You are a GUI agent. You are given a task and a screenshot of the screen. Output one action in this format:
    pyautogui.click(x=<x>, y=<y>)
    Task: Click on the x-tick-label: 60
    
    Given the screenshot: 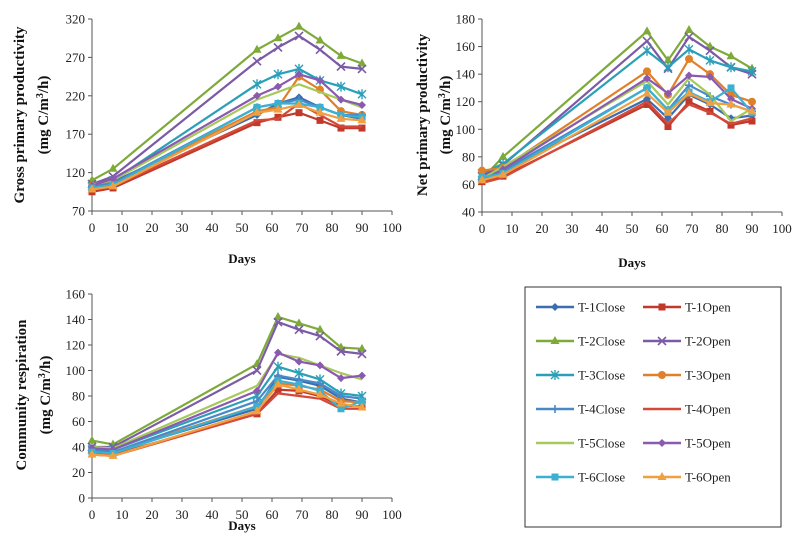 What is the action you would take?
    pyautogui.click(x=662, y=228)
    